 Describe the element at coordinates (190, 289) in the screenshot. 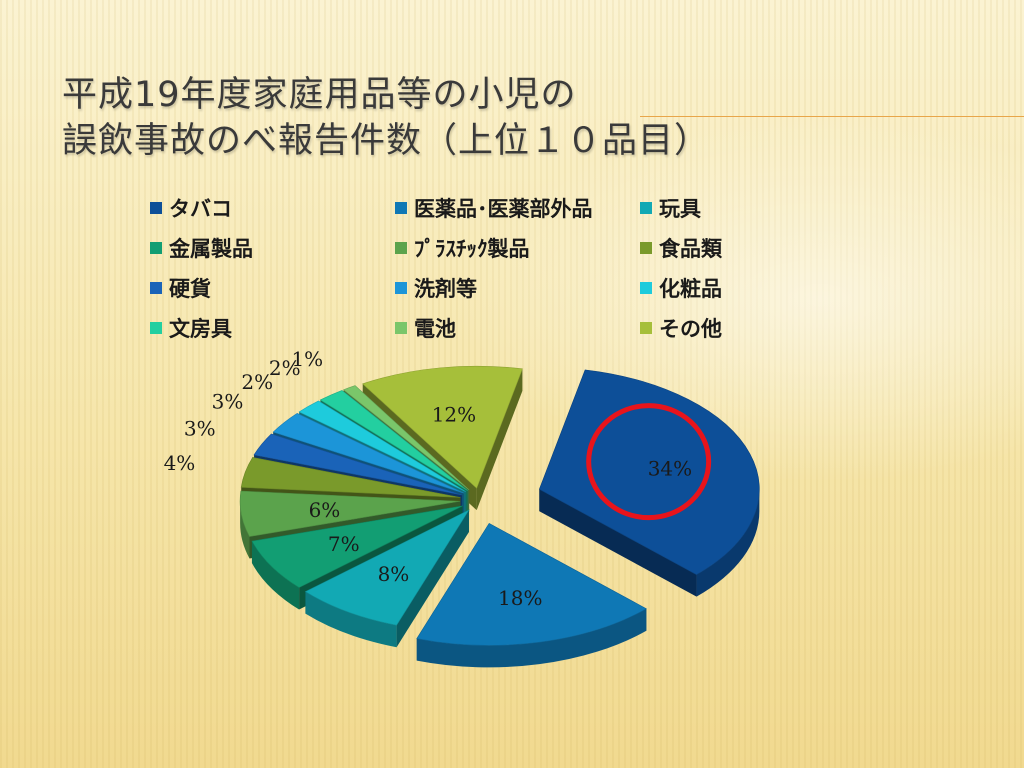

I see `legend-label: 硬貨` at that location.